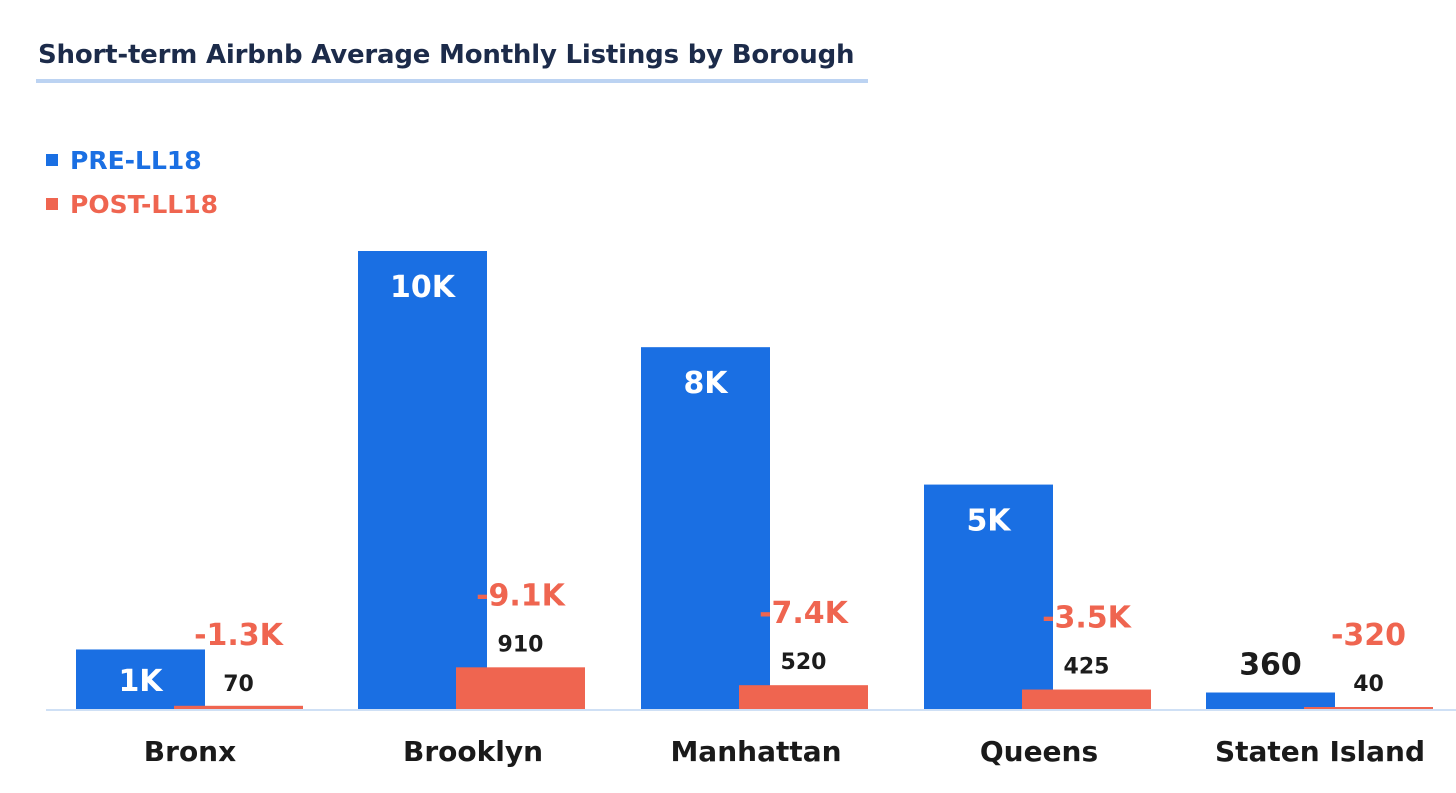 Image resolution: width=1456 pixels, height=793 pixels. Describe the element at coordinates (1368, 708) in the screenshot. I see `bar-post-staten-island` at that location.